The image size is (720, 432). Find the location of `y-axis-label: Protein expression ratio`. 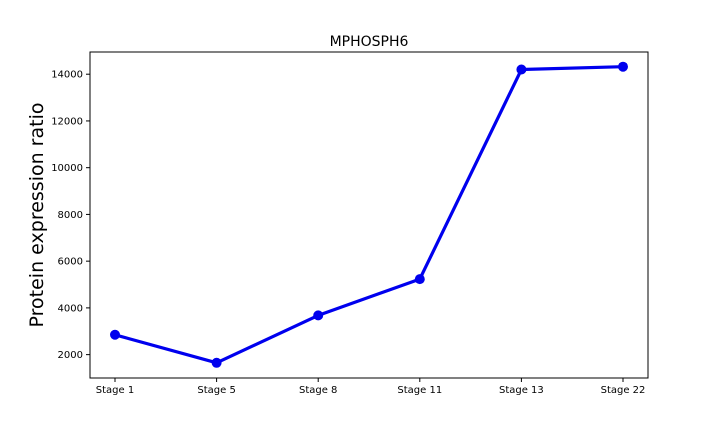

y-axis-label: Protein expression ratio is located at coordinates (37, 215).